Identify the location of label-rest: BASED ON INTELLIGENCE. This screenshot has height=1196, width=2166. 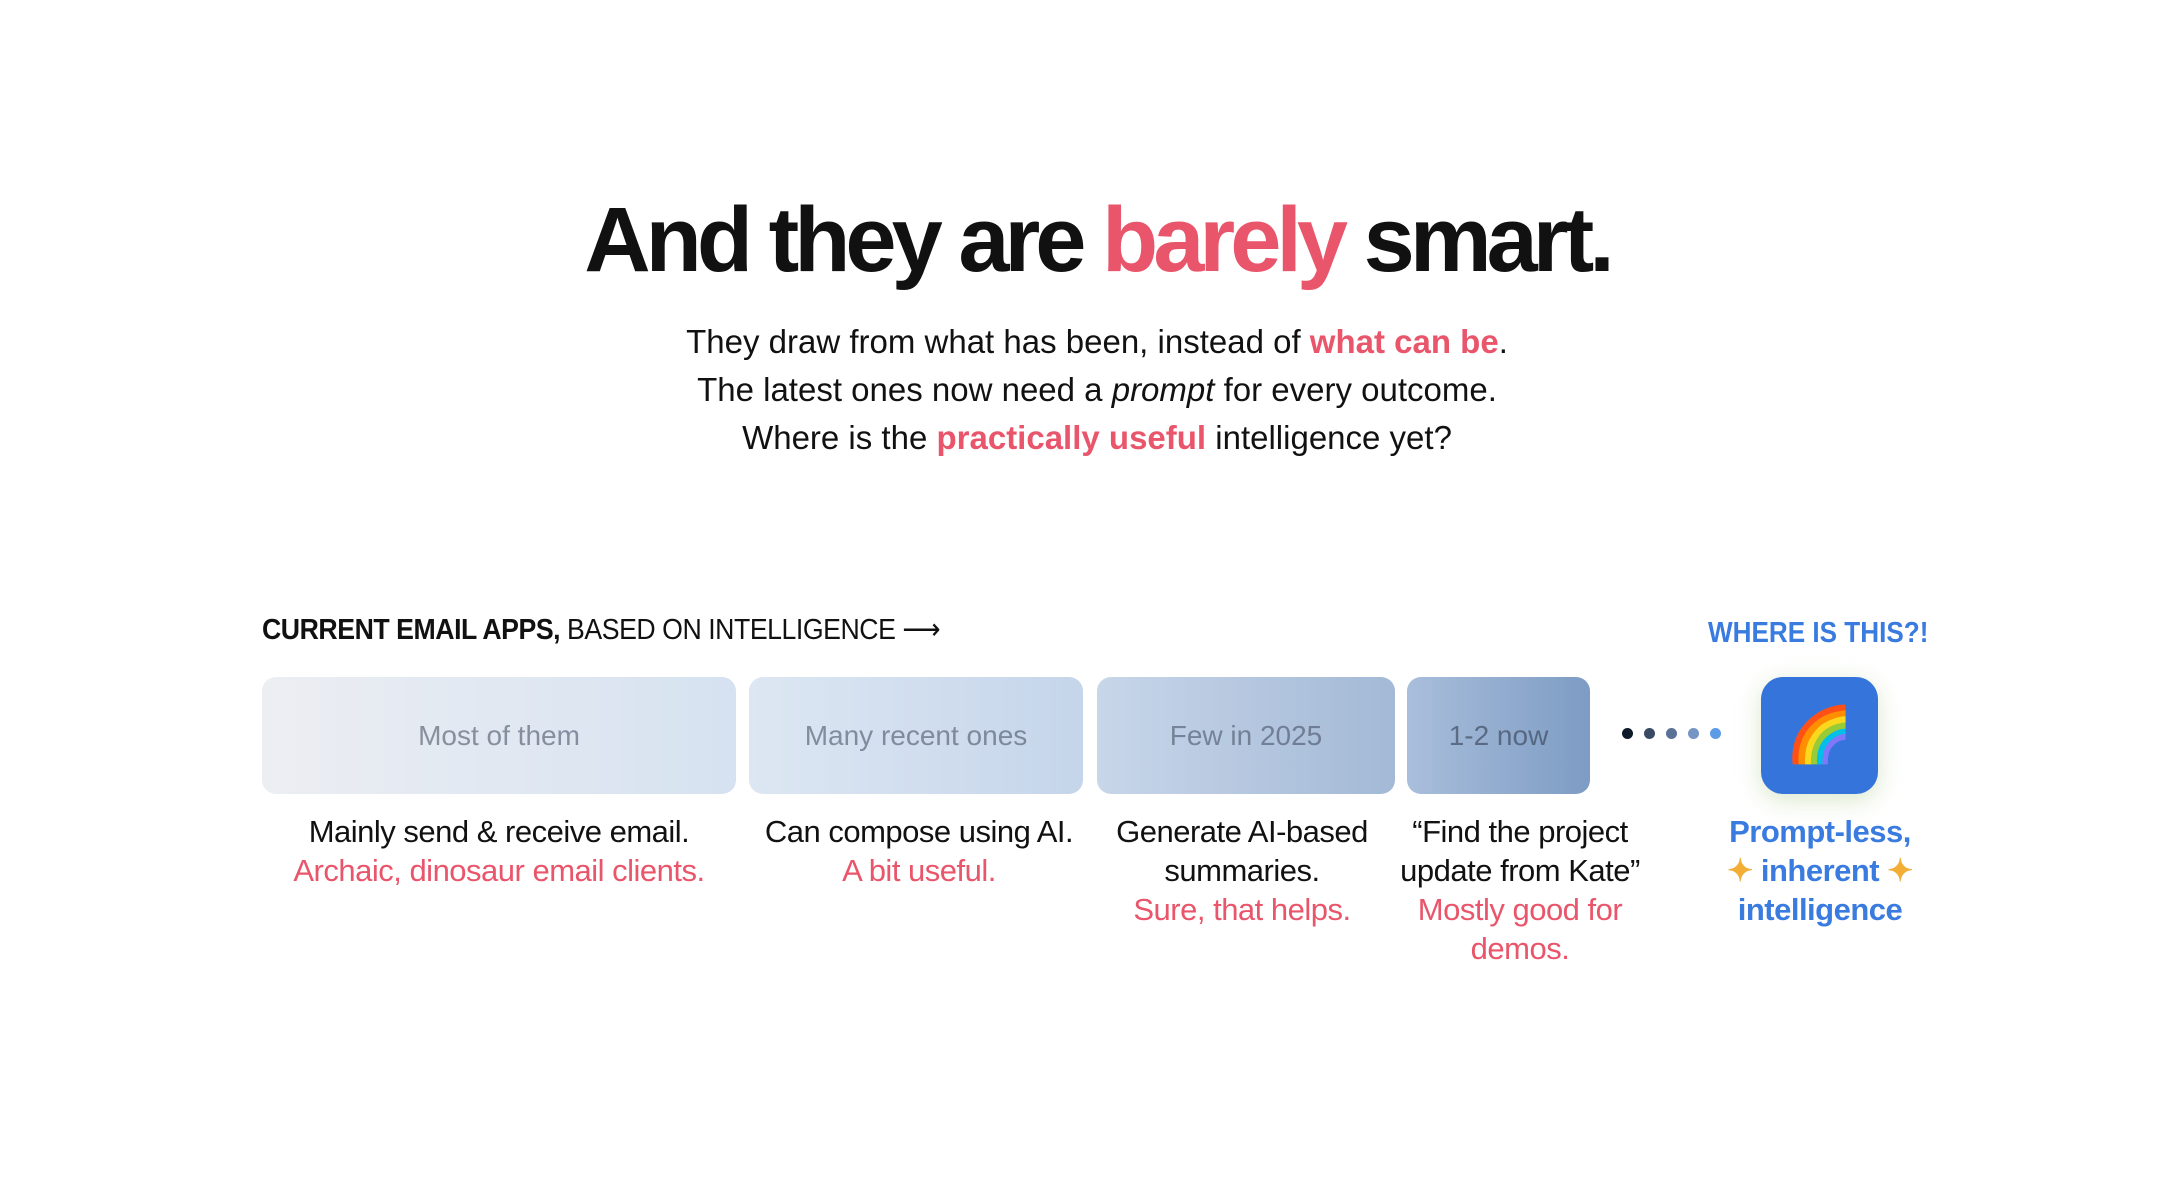
(728, 630).